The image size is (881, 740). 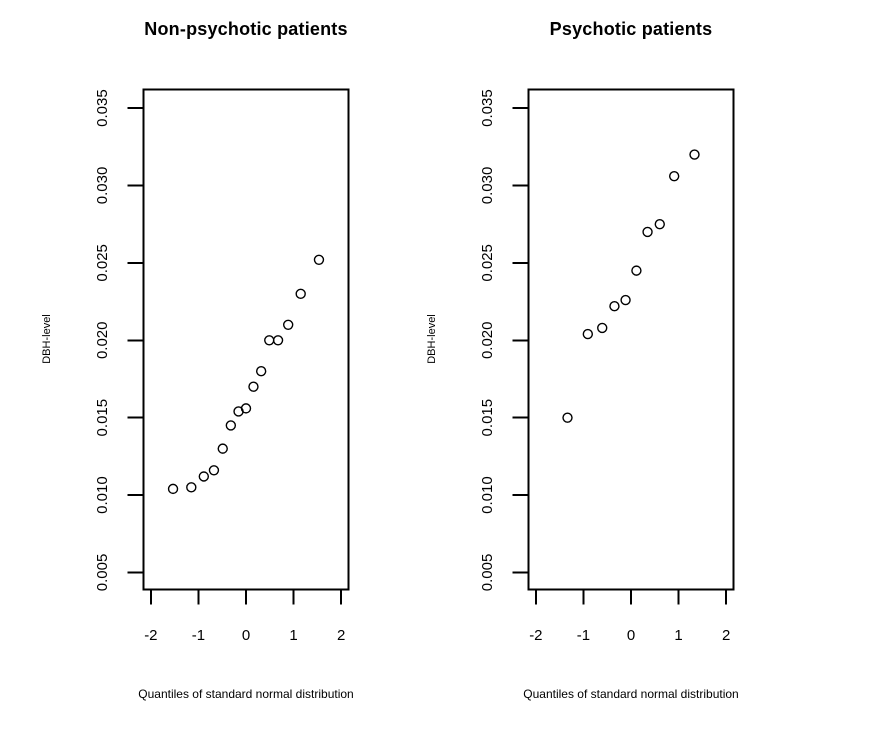 I want to click on plot-title: Non-psychotic patients, so click(x=246, y=29).